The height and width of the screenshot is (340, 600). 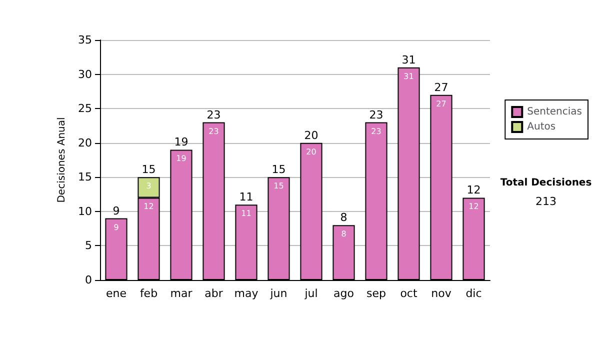 I want to click on x-tick-label: ago, so click(x=344, y=293).